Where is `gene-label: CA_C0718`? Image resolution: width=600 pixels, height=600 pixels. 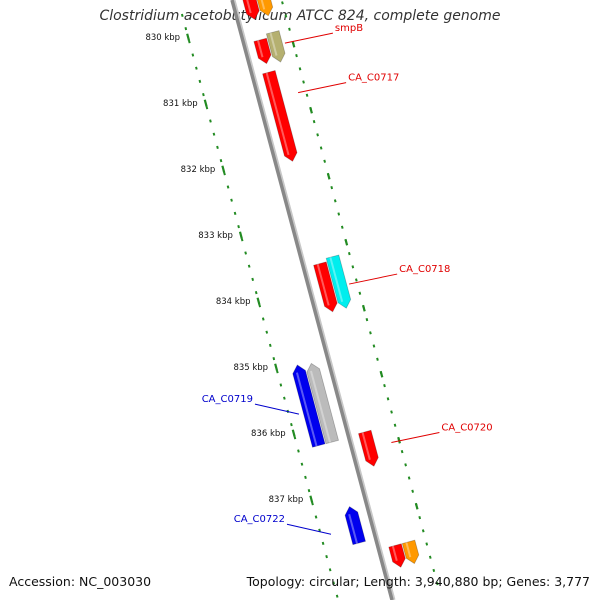
gene-label: CA_C0718 is located at coordinates (424, 269).